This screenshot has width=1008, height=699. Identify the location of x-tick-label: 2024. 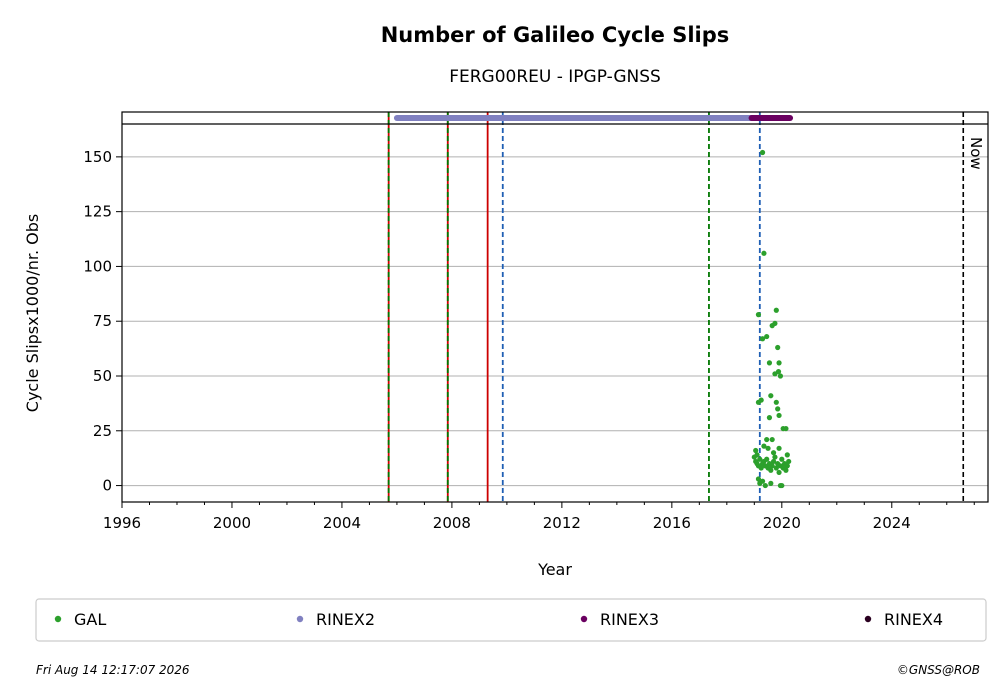
(892, 523).